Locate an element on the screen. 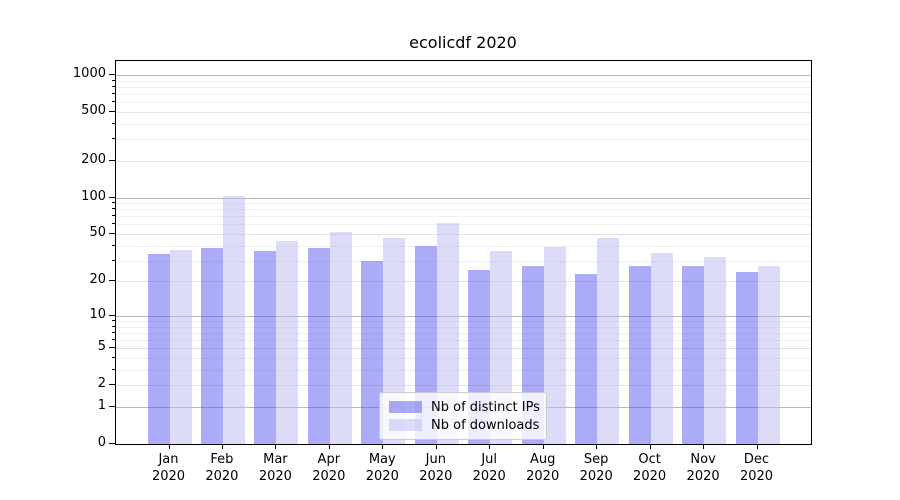 The height and width of the screenshot is (500, 900). bar-oct-nb-of-distinct-ips is located at coordinates (639, 355).